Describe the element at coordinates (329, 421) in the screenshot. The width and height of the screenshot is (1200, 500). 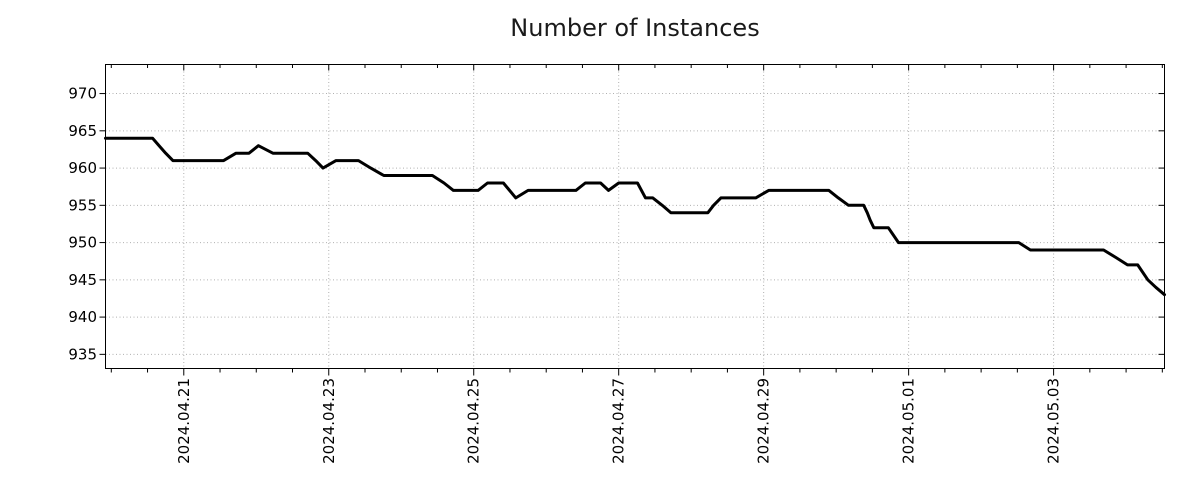
I see `x-tick-label: 2024.04.23` at that location.